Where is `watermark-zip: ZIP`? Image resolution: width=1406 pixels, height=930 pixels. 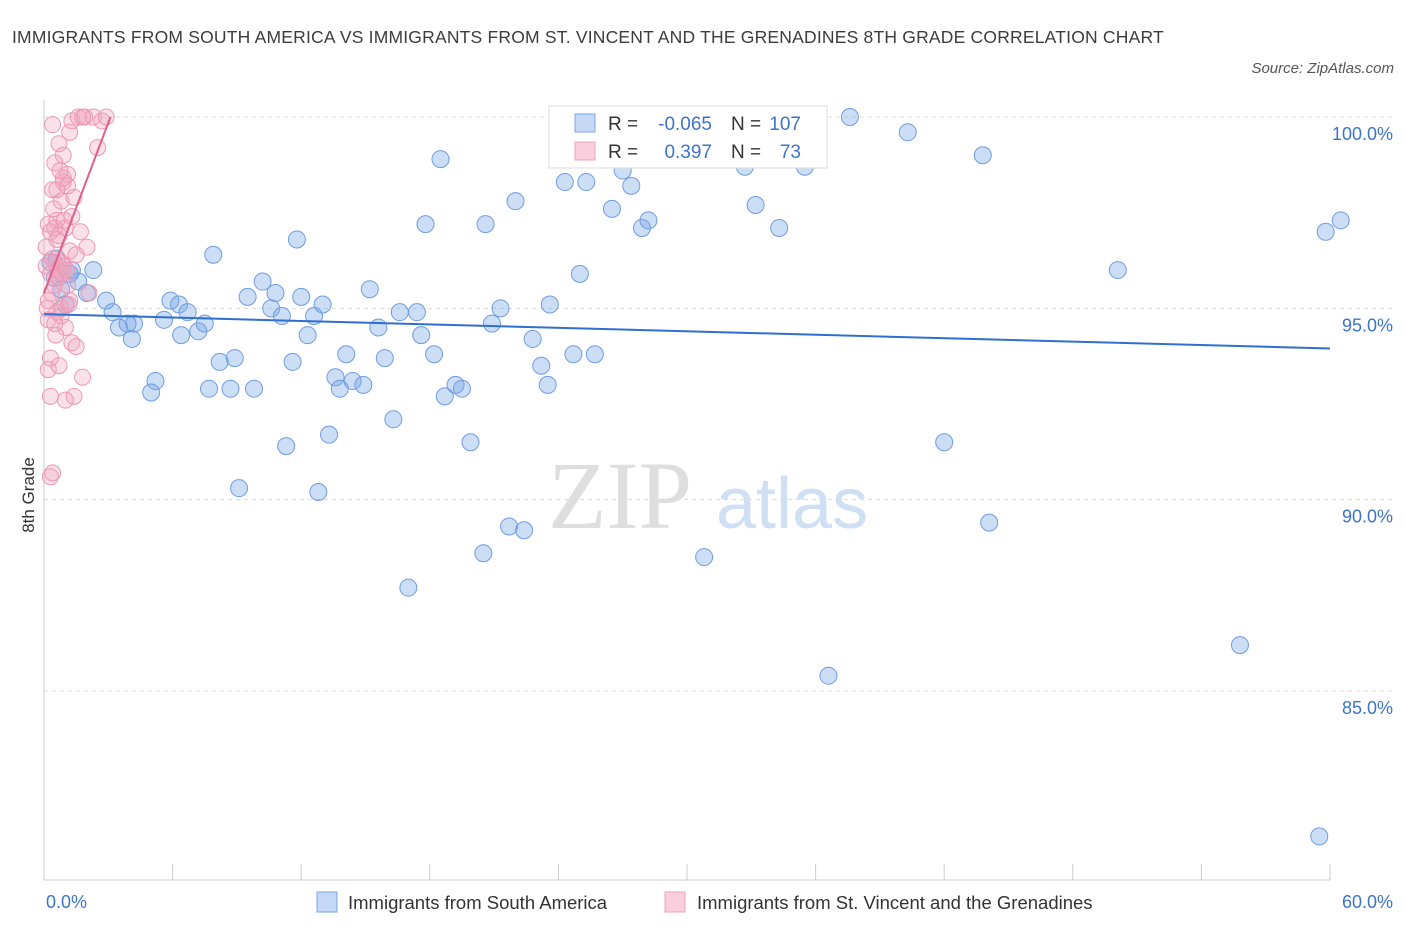
watermark-zip: ZIP is located at coordinates (620, 495).